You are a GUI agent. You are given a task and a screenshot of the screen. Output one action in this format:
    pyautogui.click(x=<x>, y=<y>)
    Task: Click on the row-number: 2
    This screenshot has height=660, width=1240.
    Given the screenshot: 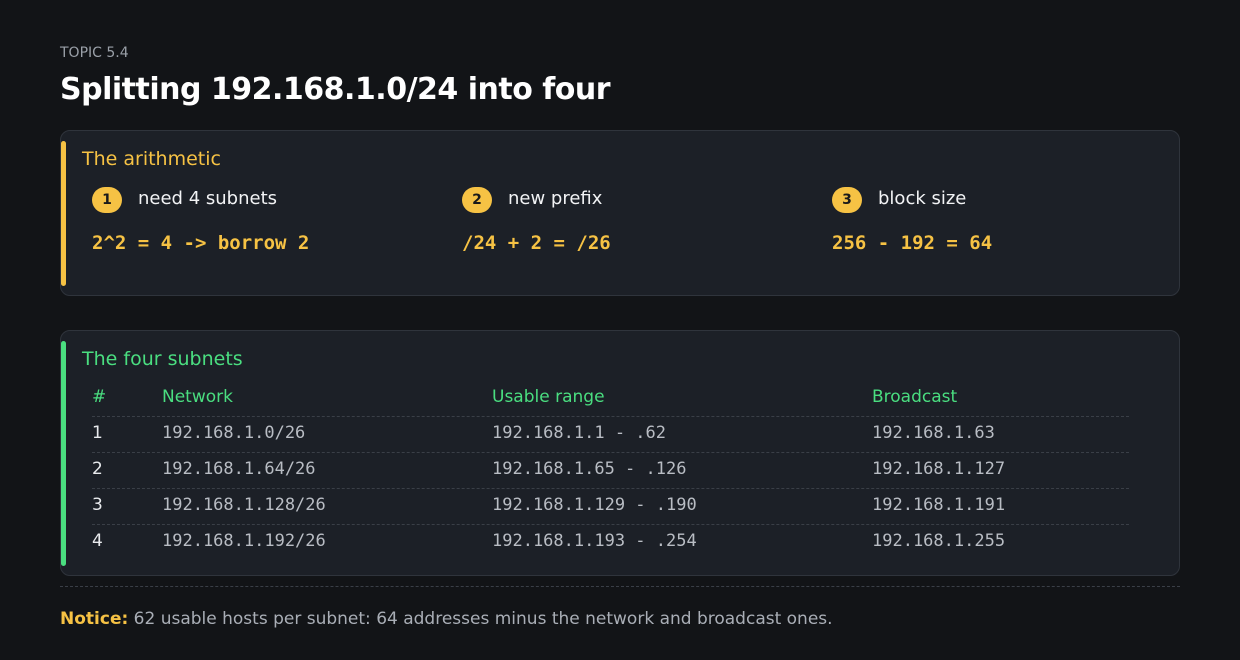 What is the action you would take?
    pyautogui.click(x=97, y=469)
    